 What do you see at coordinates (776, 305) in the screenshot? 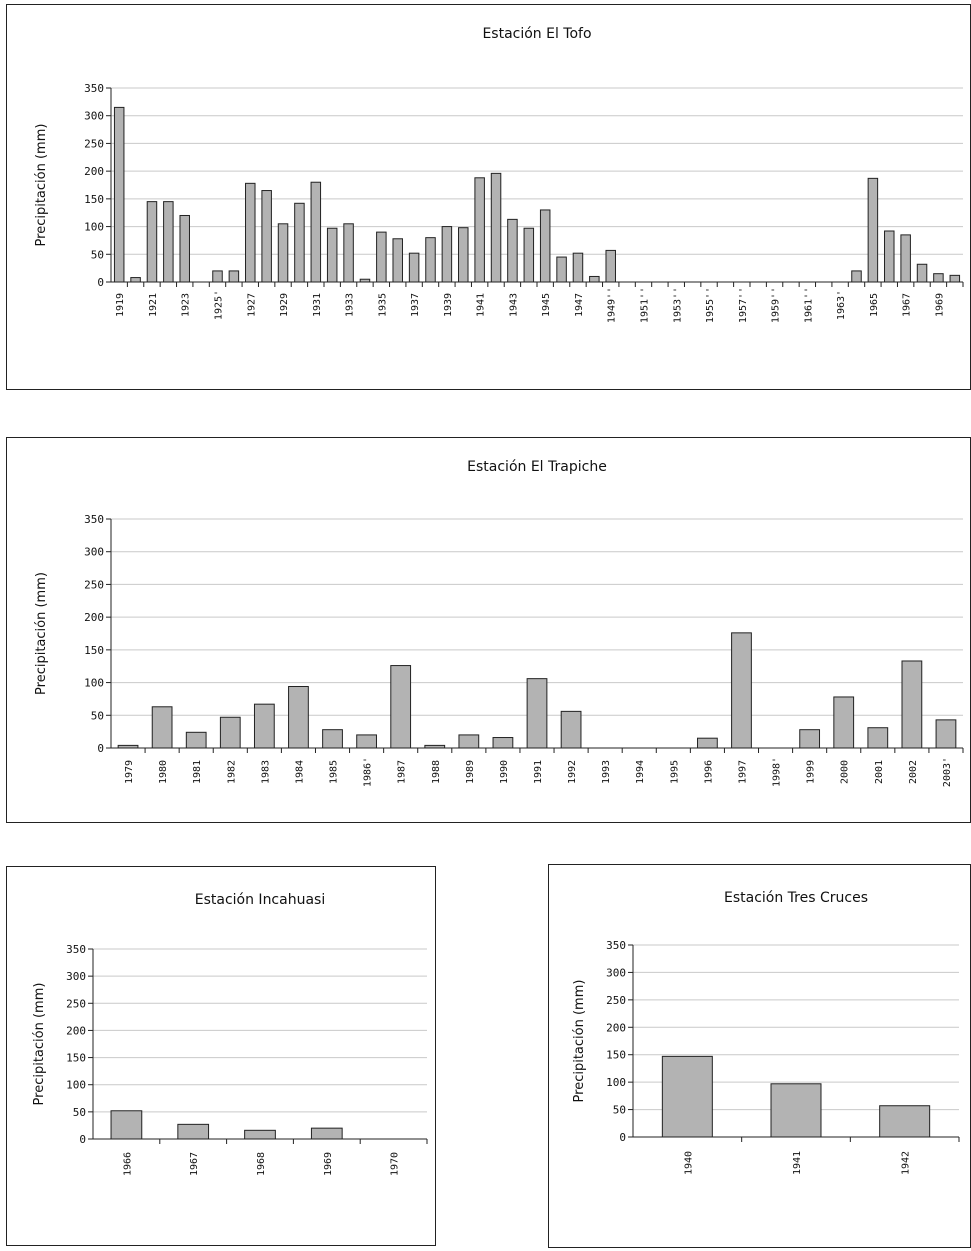
I see `x-tick-label: 1959''` at bounding box center [776, 305].